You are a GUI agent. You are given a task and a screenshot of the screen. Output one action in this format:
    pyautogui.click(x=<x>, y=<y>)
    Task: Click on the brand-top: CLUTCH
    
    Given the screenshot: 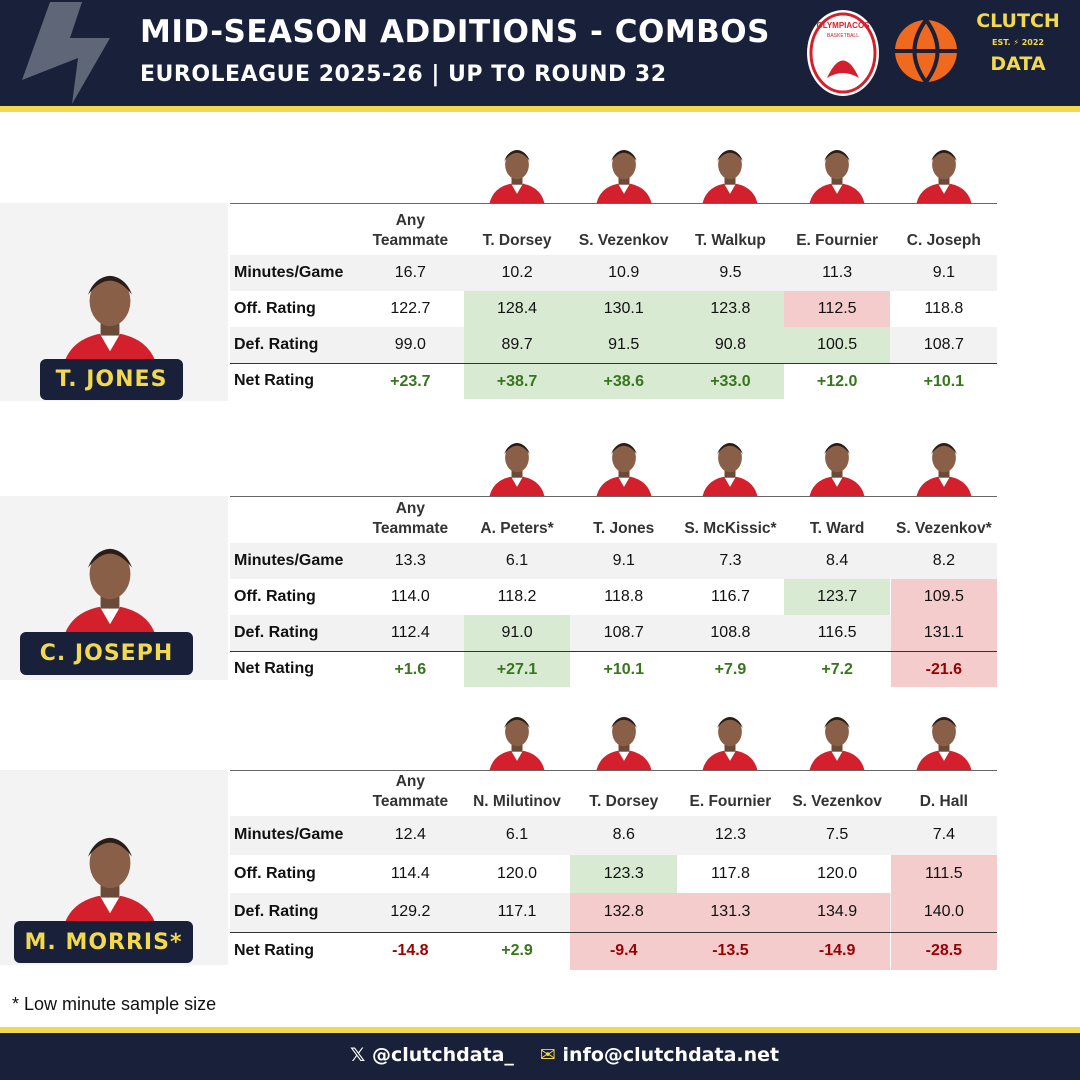 What is the action you would take?
    pyautogui.click(x=1018, y=21)
    